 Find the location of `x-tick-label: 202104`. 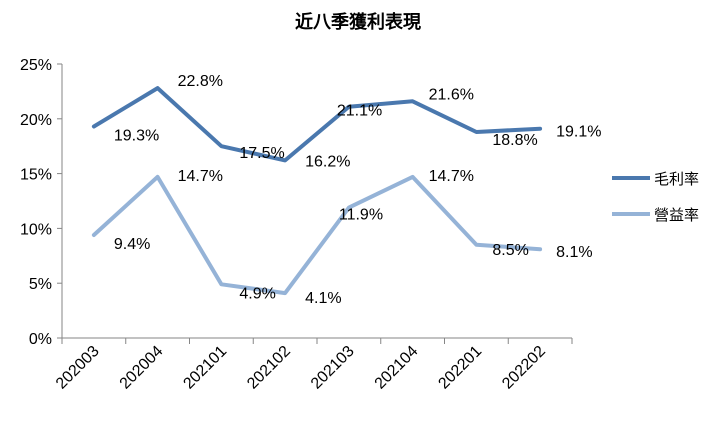

x-tick-label: 202104 is located at coordinates (397, 368).